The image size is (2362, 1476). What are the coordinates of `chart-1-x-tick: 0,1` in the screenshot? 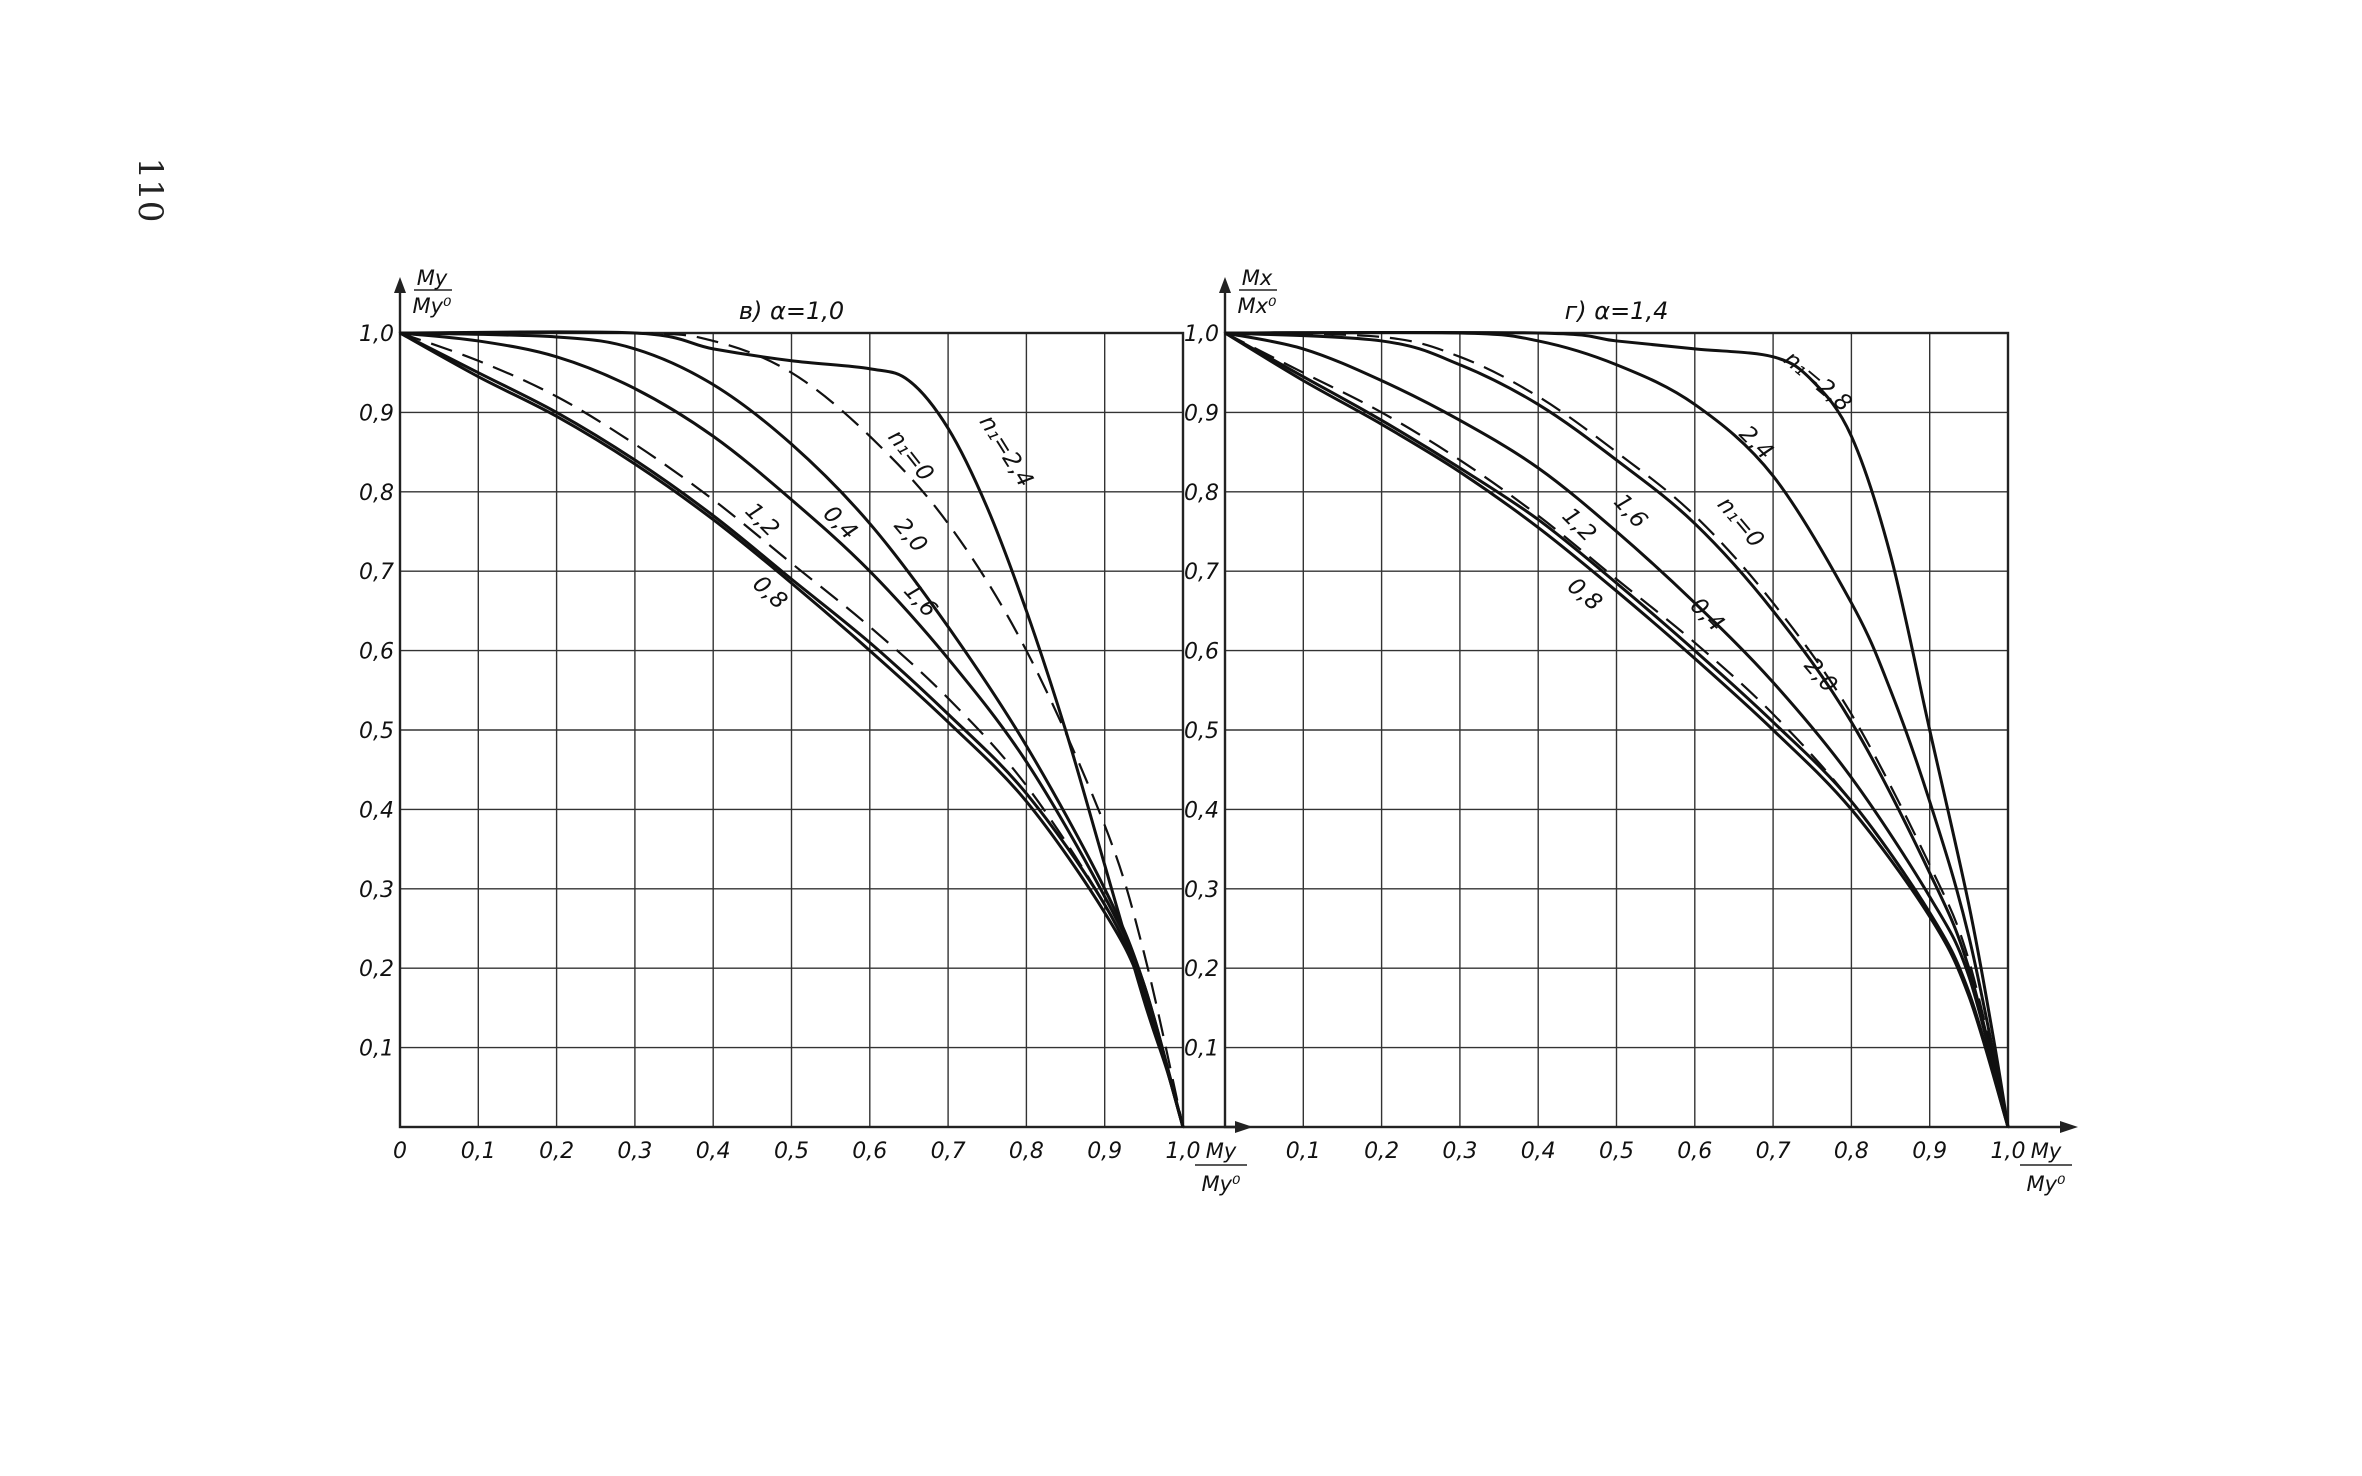 It's located at (1303, 1151).